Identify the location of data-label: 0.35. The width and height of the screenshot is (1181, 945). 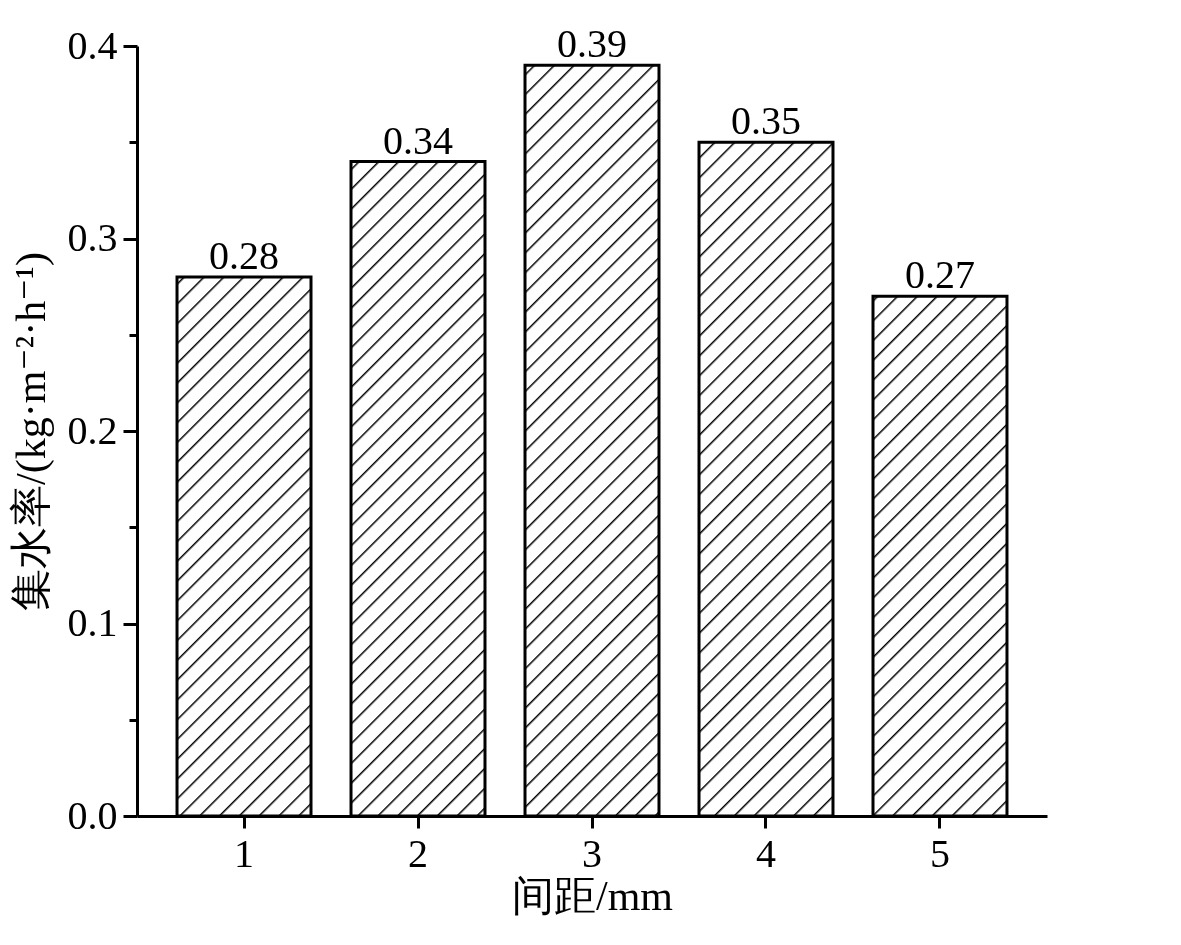
(766, 121).